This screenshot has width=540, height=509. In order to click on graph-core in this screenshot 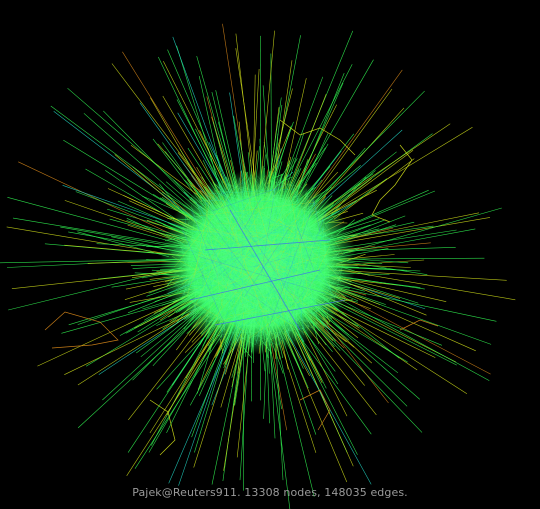, I will do `click(258, 262)`.